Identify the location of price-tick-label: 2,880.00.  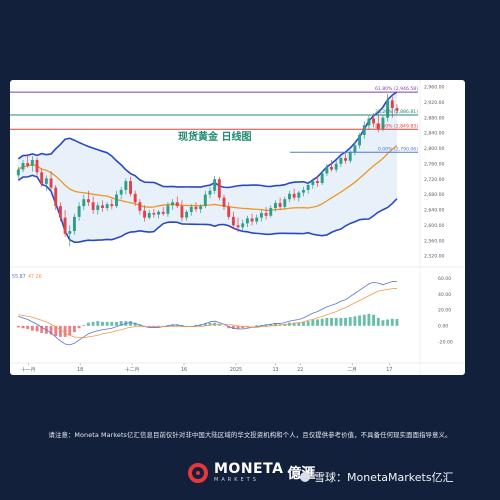
(434, 118).